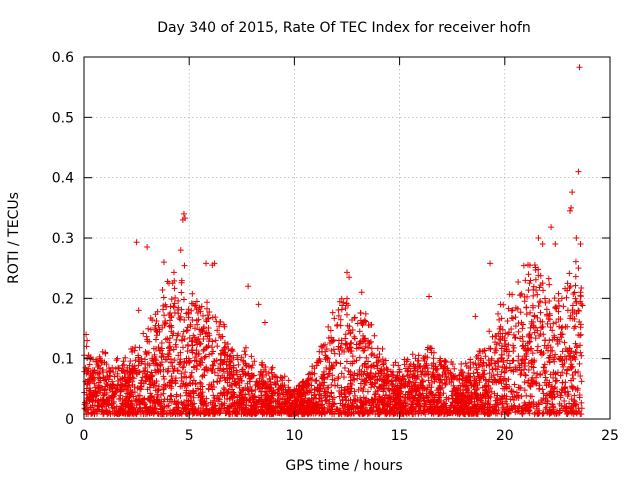  Describe the element at coordinates (610, 436) in the screenshot. I see `x-tick-label: 25` at that location.